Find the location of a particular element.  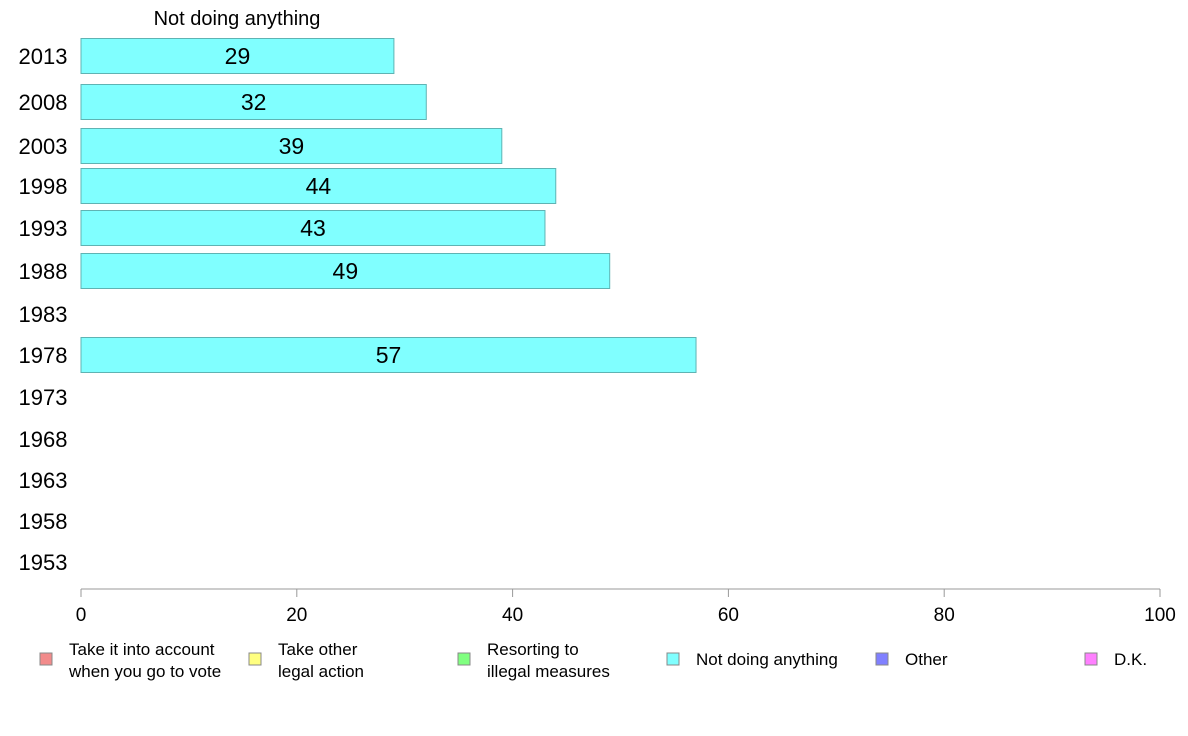

bar-value-label: 39 is located at coordinates (292, 146).